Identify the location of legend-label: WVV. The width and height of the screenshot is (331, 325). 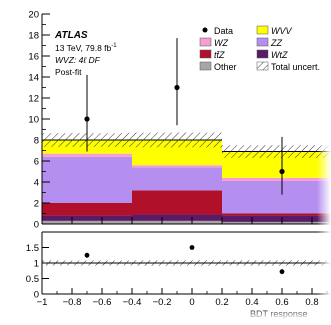
(281, 31).